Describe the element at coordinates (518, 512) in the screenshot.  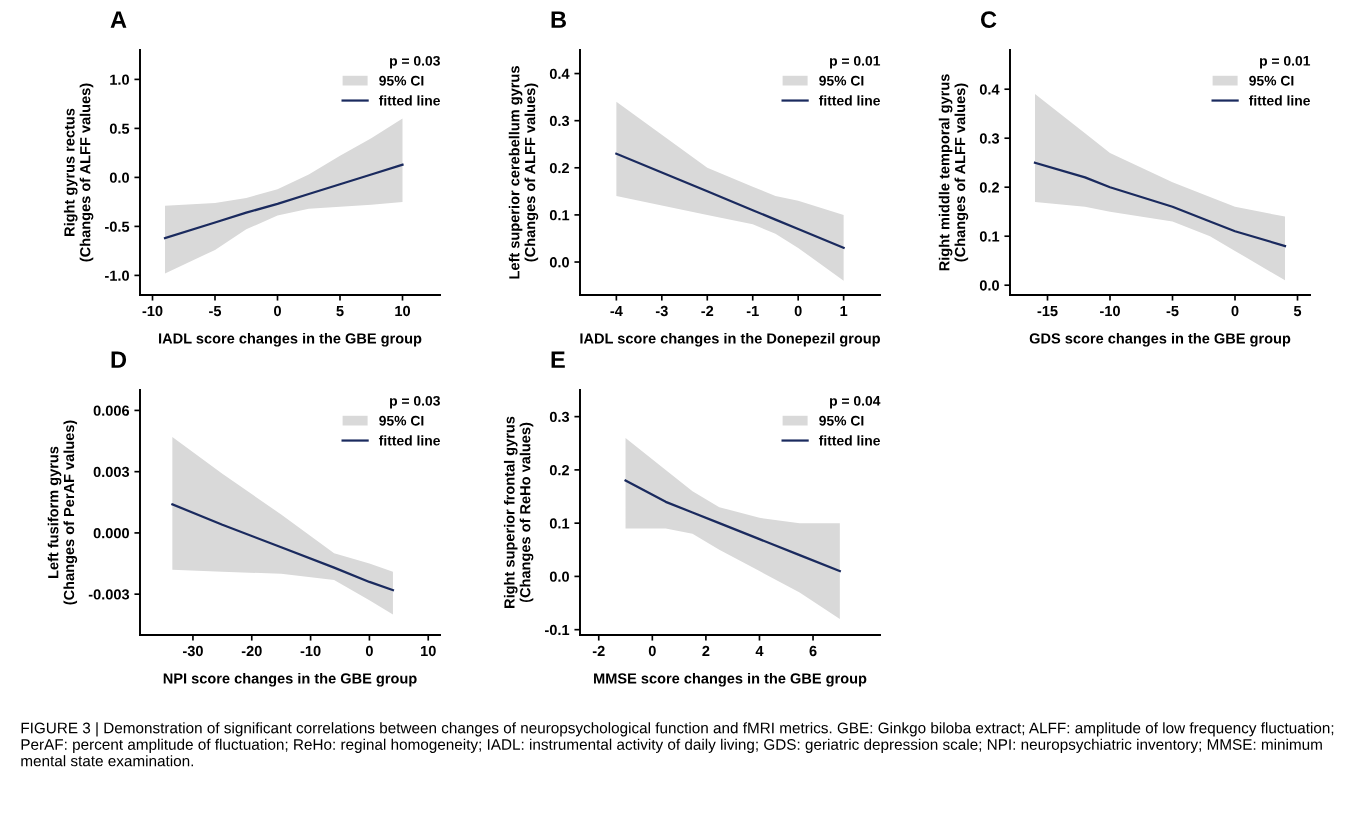
I see `y-axis-title: Right superior frontal gyrus (Changes of ReHo values)` at that location.